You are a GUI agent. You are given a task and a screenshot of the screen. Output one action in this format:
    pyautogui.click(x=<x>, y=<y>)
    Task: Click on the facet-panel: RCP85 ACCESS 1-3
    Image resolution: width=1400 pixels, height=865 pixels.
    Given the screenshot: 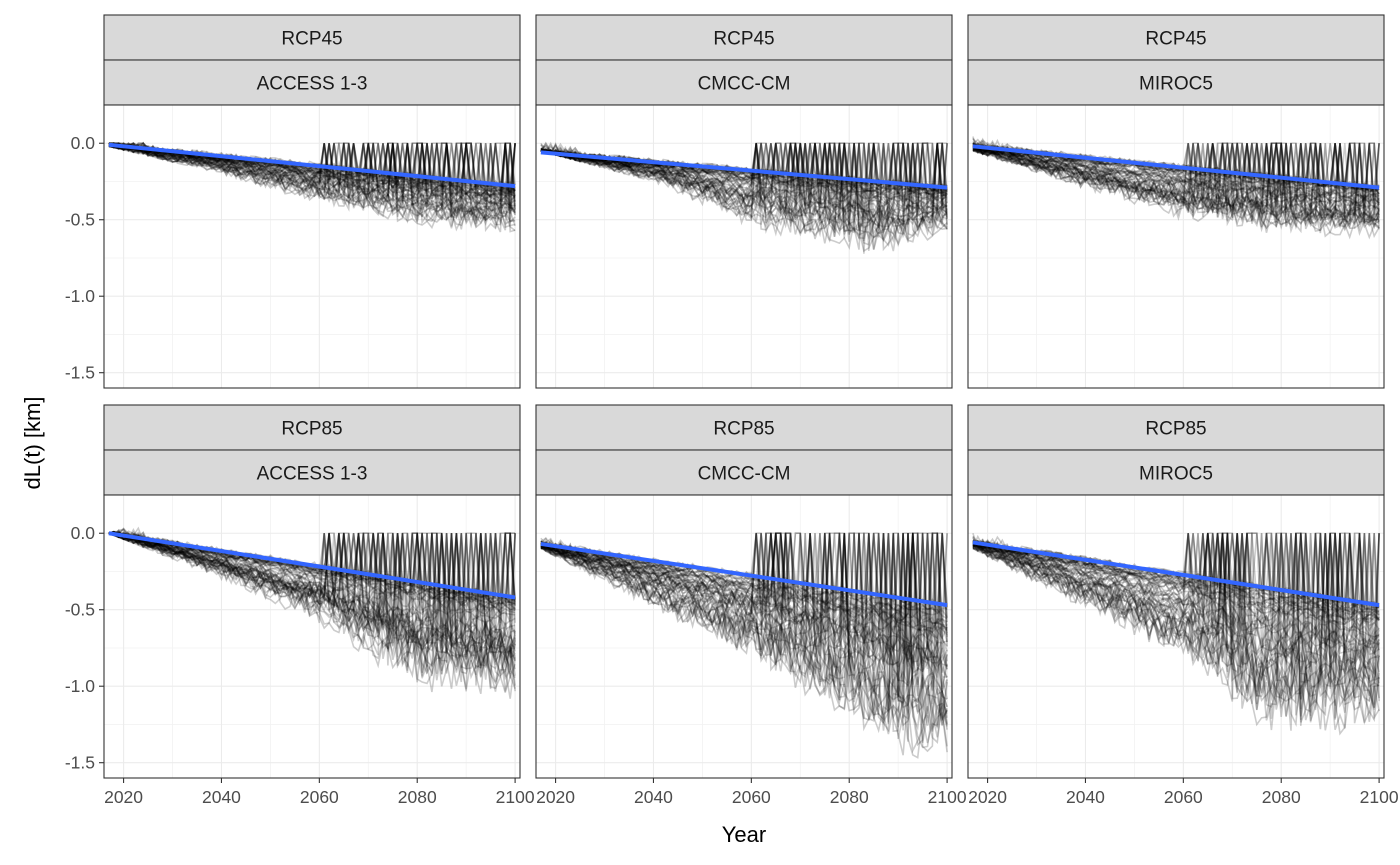 What is the action you would take?
    pyautogui.click(x=312, y=591)
    